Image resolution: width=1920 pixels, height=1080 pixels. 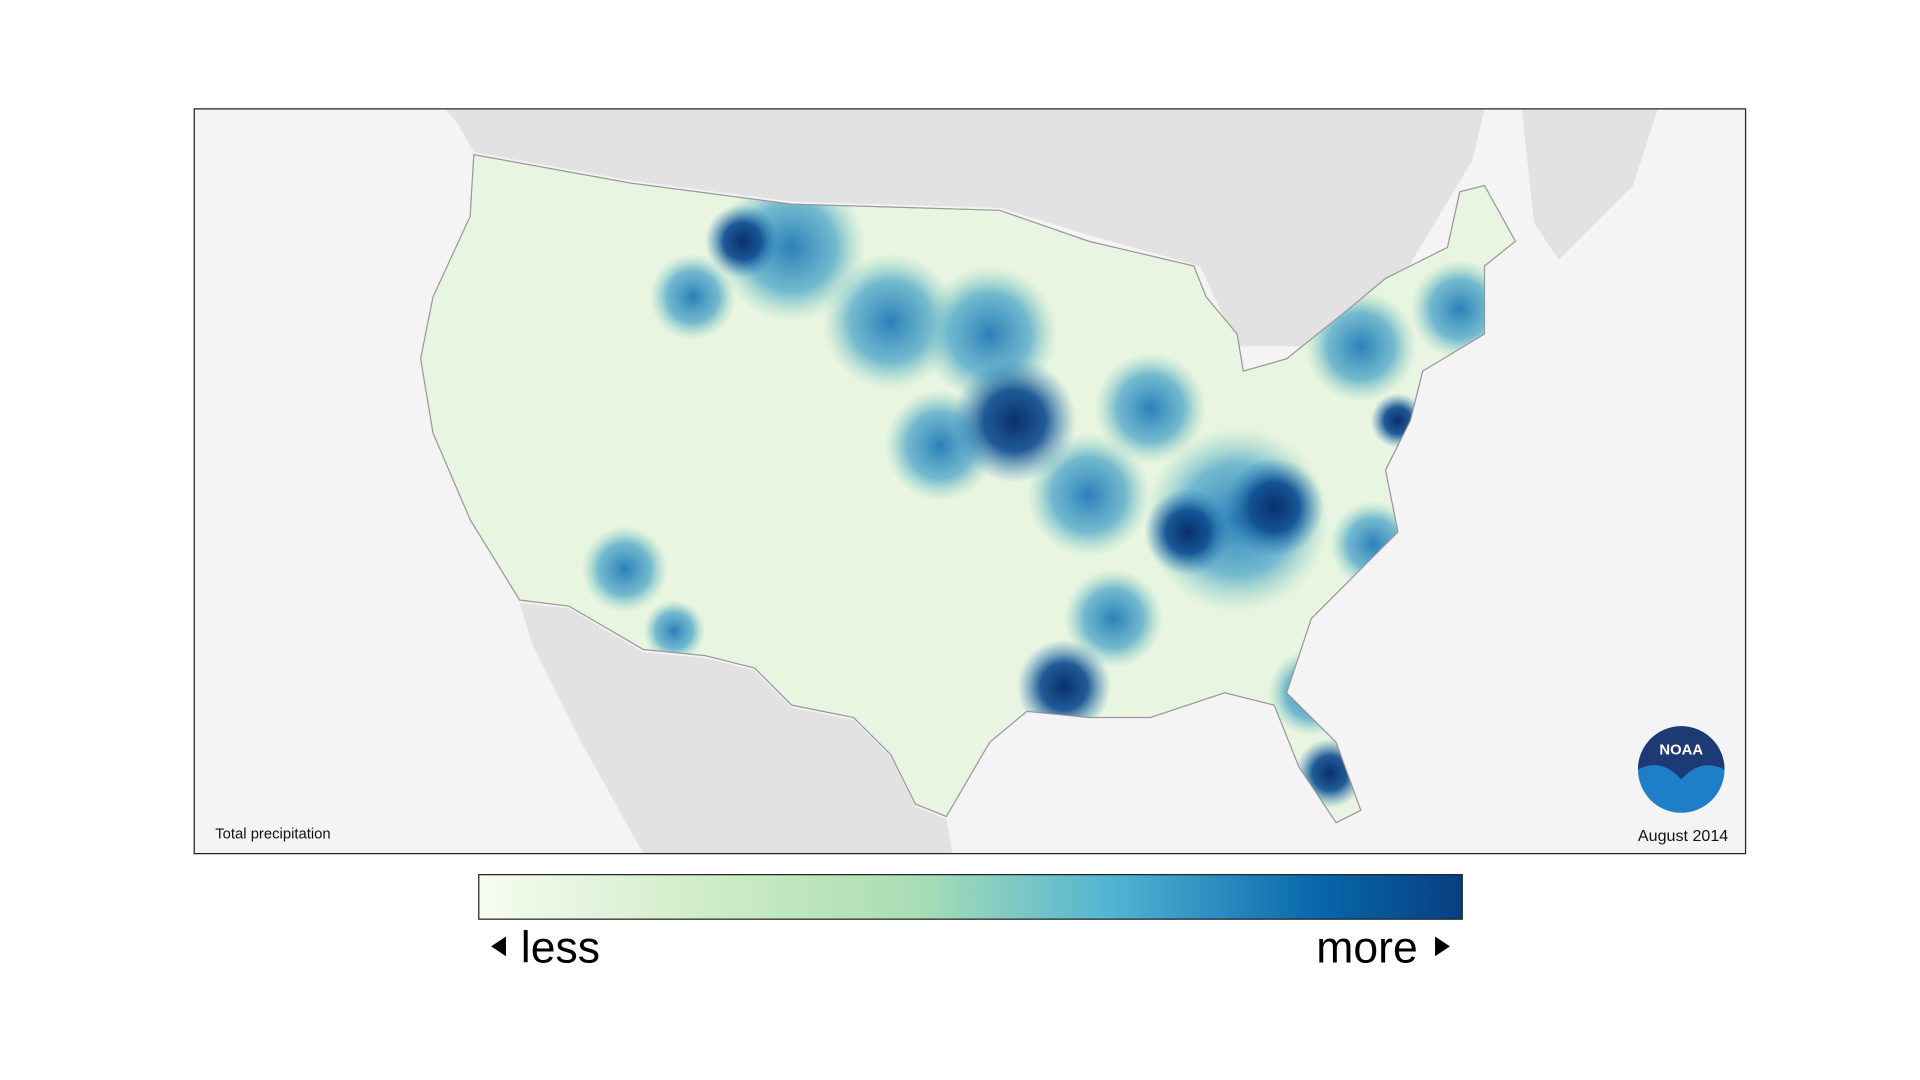 What do you see at coordinates (1366, 947) in the screenshot?
I see `legend-high: more` at bounding box center [1366, 947].